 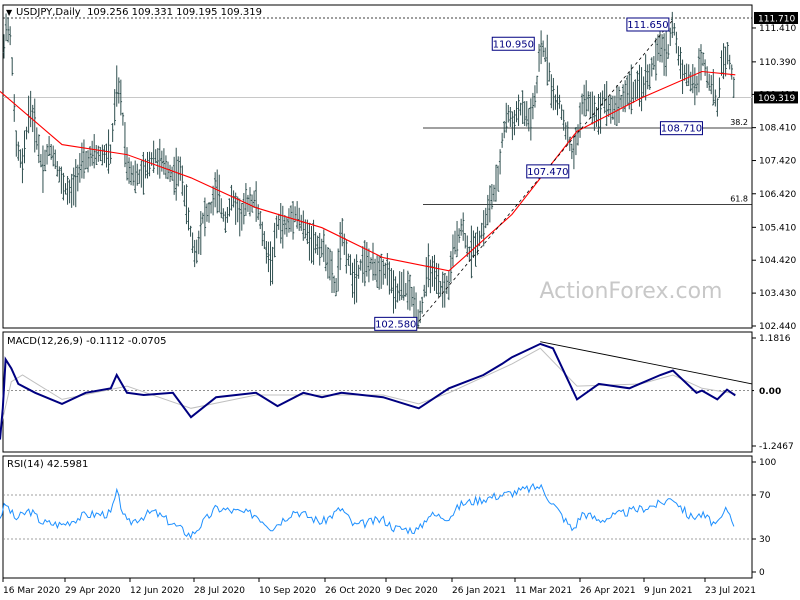 What do you see at coordinates (767, 463) in the screenshot?
I see `rsi-tick-label: 100` at bounding box center [767, 463].